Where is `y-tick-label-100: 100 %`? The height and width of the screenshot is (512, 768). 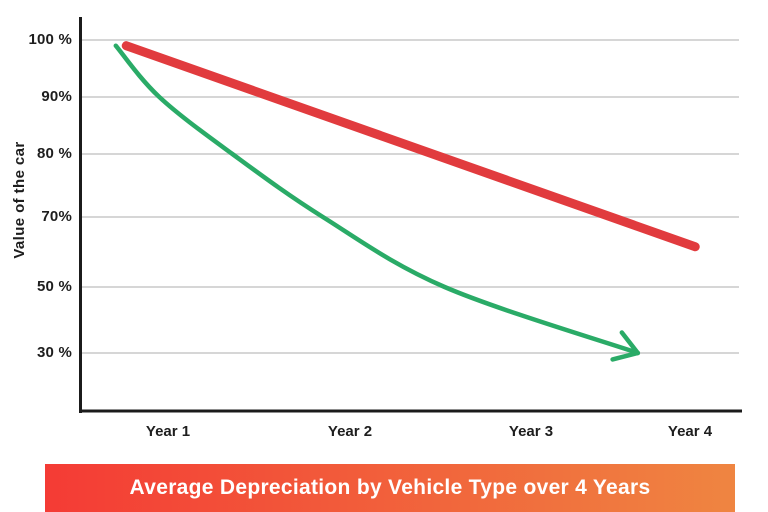 y-tick-label-100: 100 % is located at coordinates (50, 39).